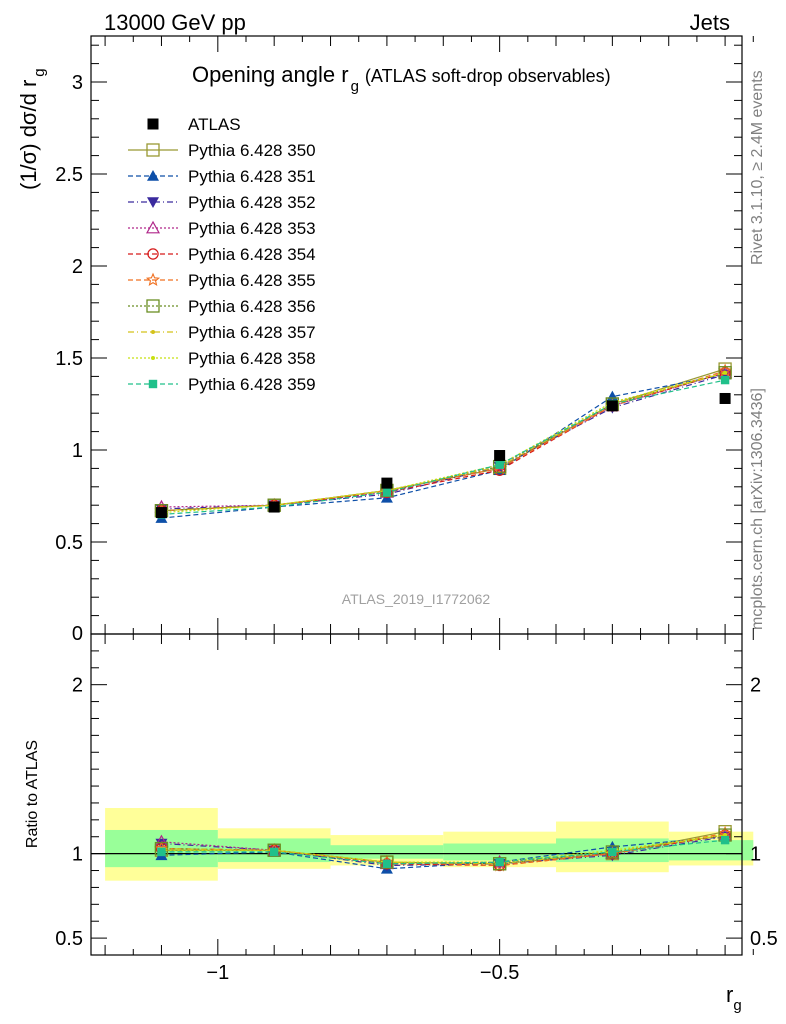 The image size is (786, 1024). What do you see at coordinates (355, 86) in the screenshot?
I see `title-sub: g` at bounding box center [355, 86].